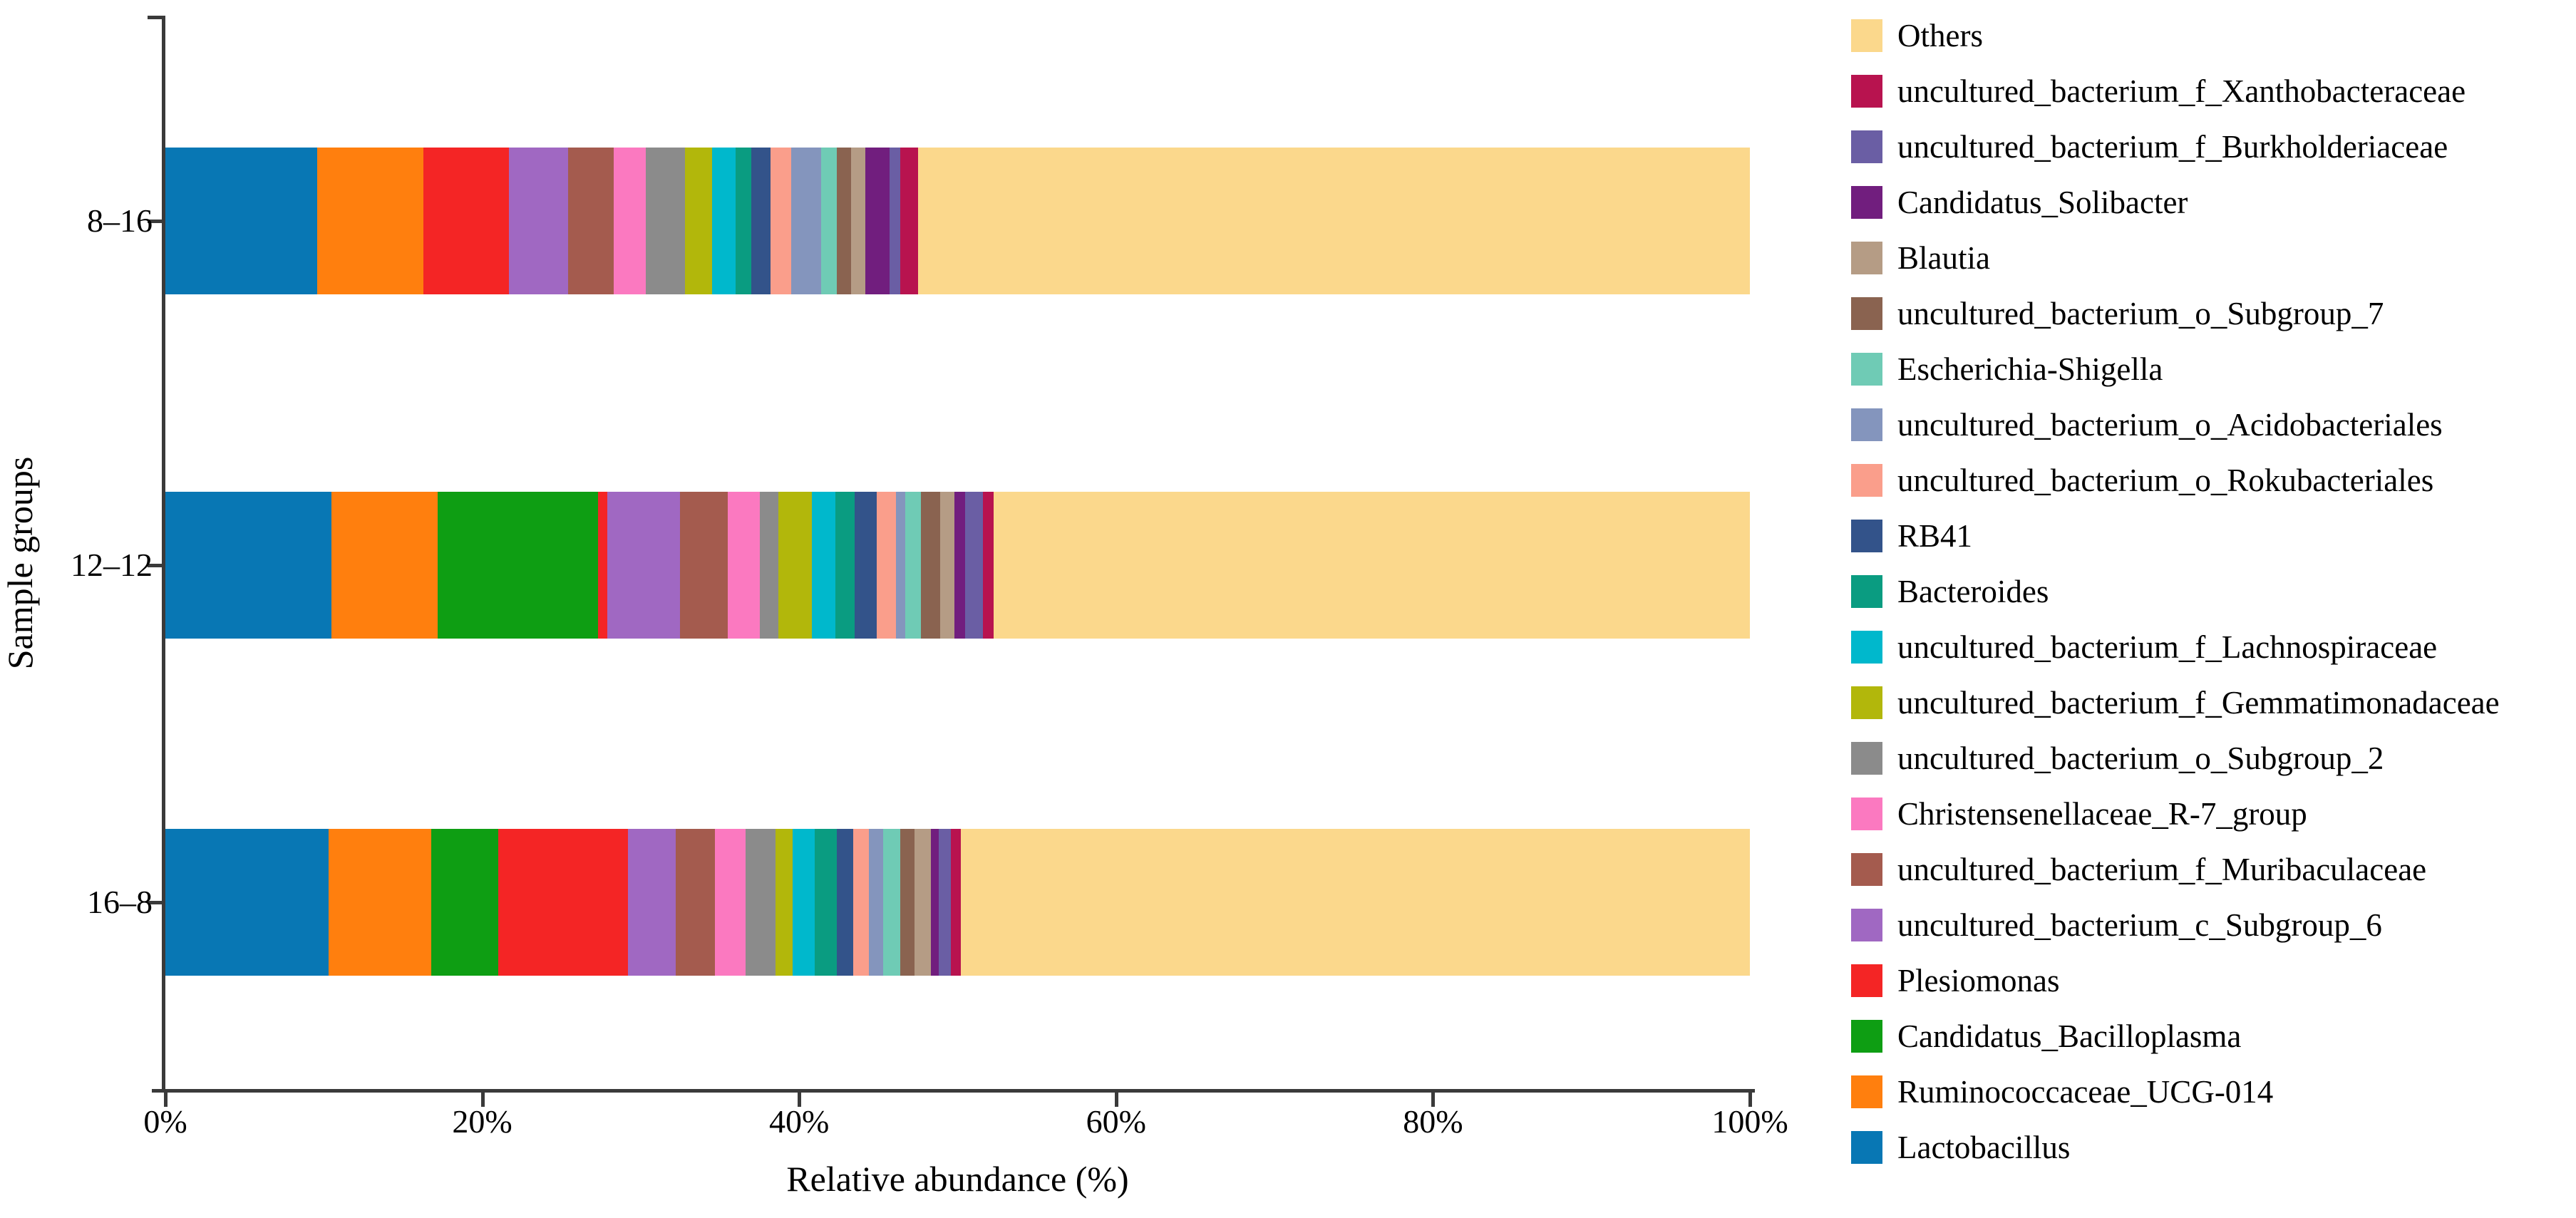 The height and width of the screenshot is (1218, 2576). What do you see at coordinates (2140, 758) in the screenshot?
I see `legend-label-uncultured-bacterium-o-subgroup-2: uncultured_bacterium_o_Subgroup_2` at bounding box center [2140, 758].